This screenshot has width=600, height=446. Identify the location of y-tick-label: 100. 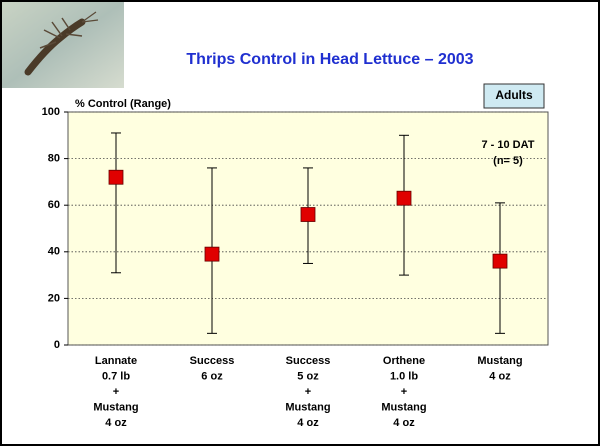
(51, 112).